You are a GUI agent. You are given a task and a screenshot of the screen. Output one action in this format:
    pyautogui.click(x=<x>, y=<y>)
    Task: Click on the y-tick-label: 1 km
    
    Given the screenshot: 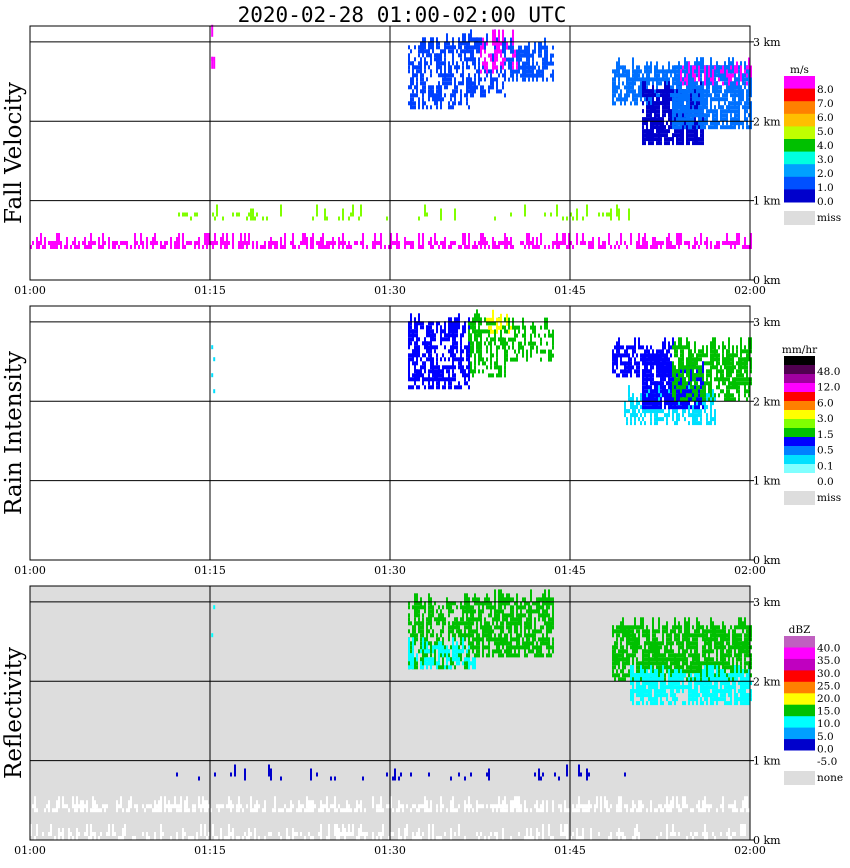 What is the action you would take?
    pyautogui.click(x=767, y=481)
    